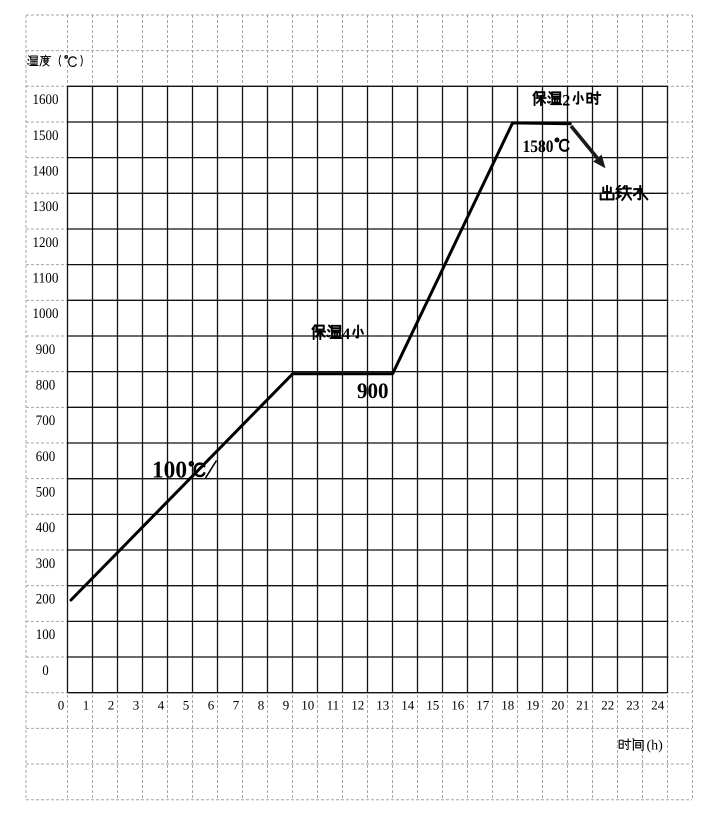 The image size is (724, 829). Describe the element at coordinates (86, 704) in the screenshot. I see `svg-text: 1` at that location.